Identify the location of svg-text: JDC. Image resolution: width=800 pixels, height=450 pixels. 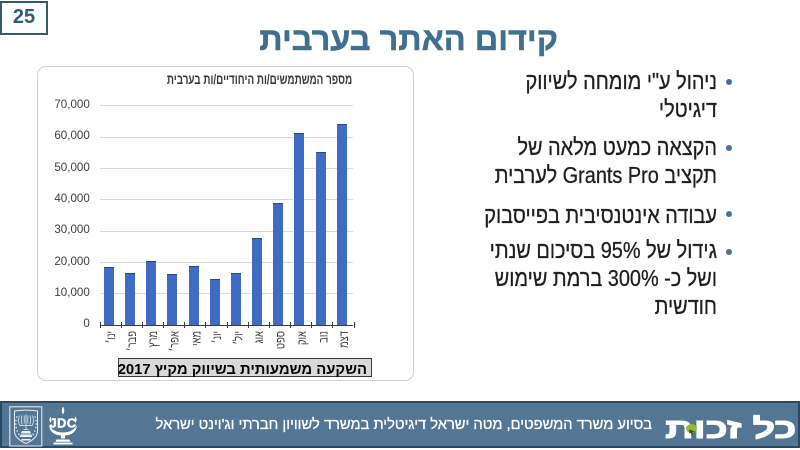
(63, 423).